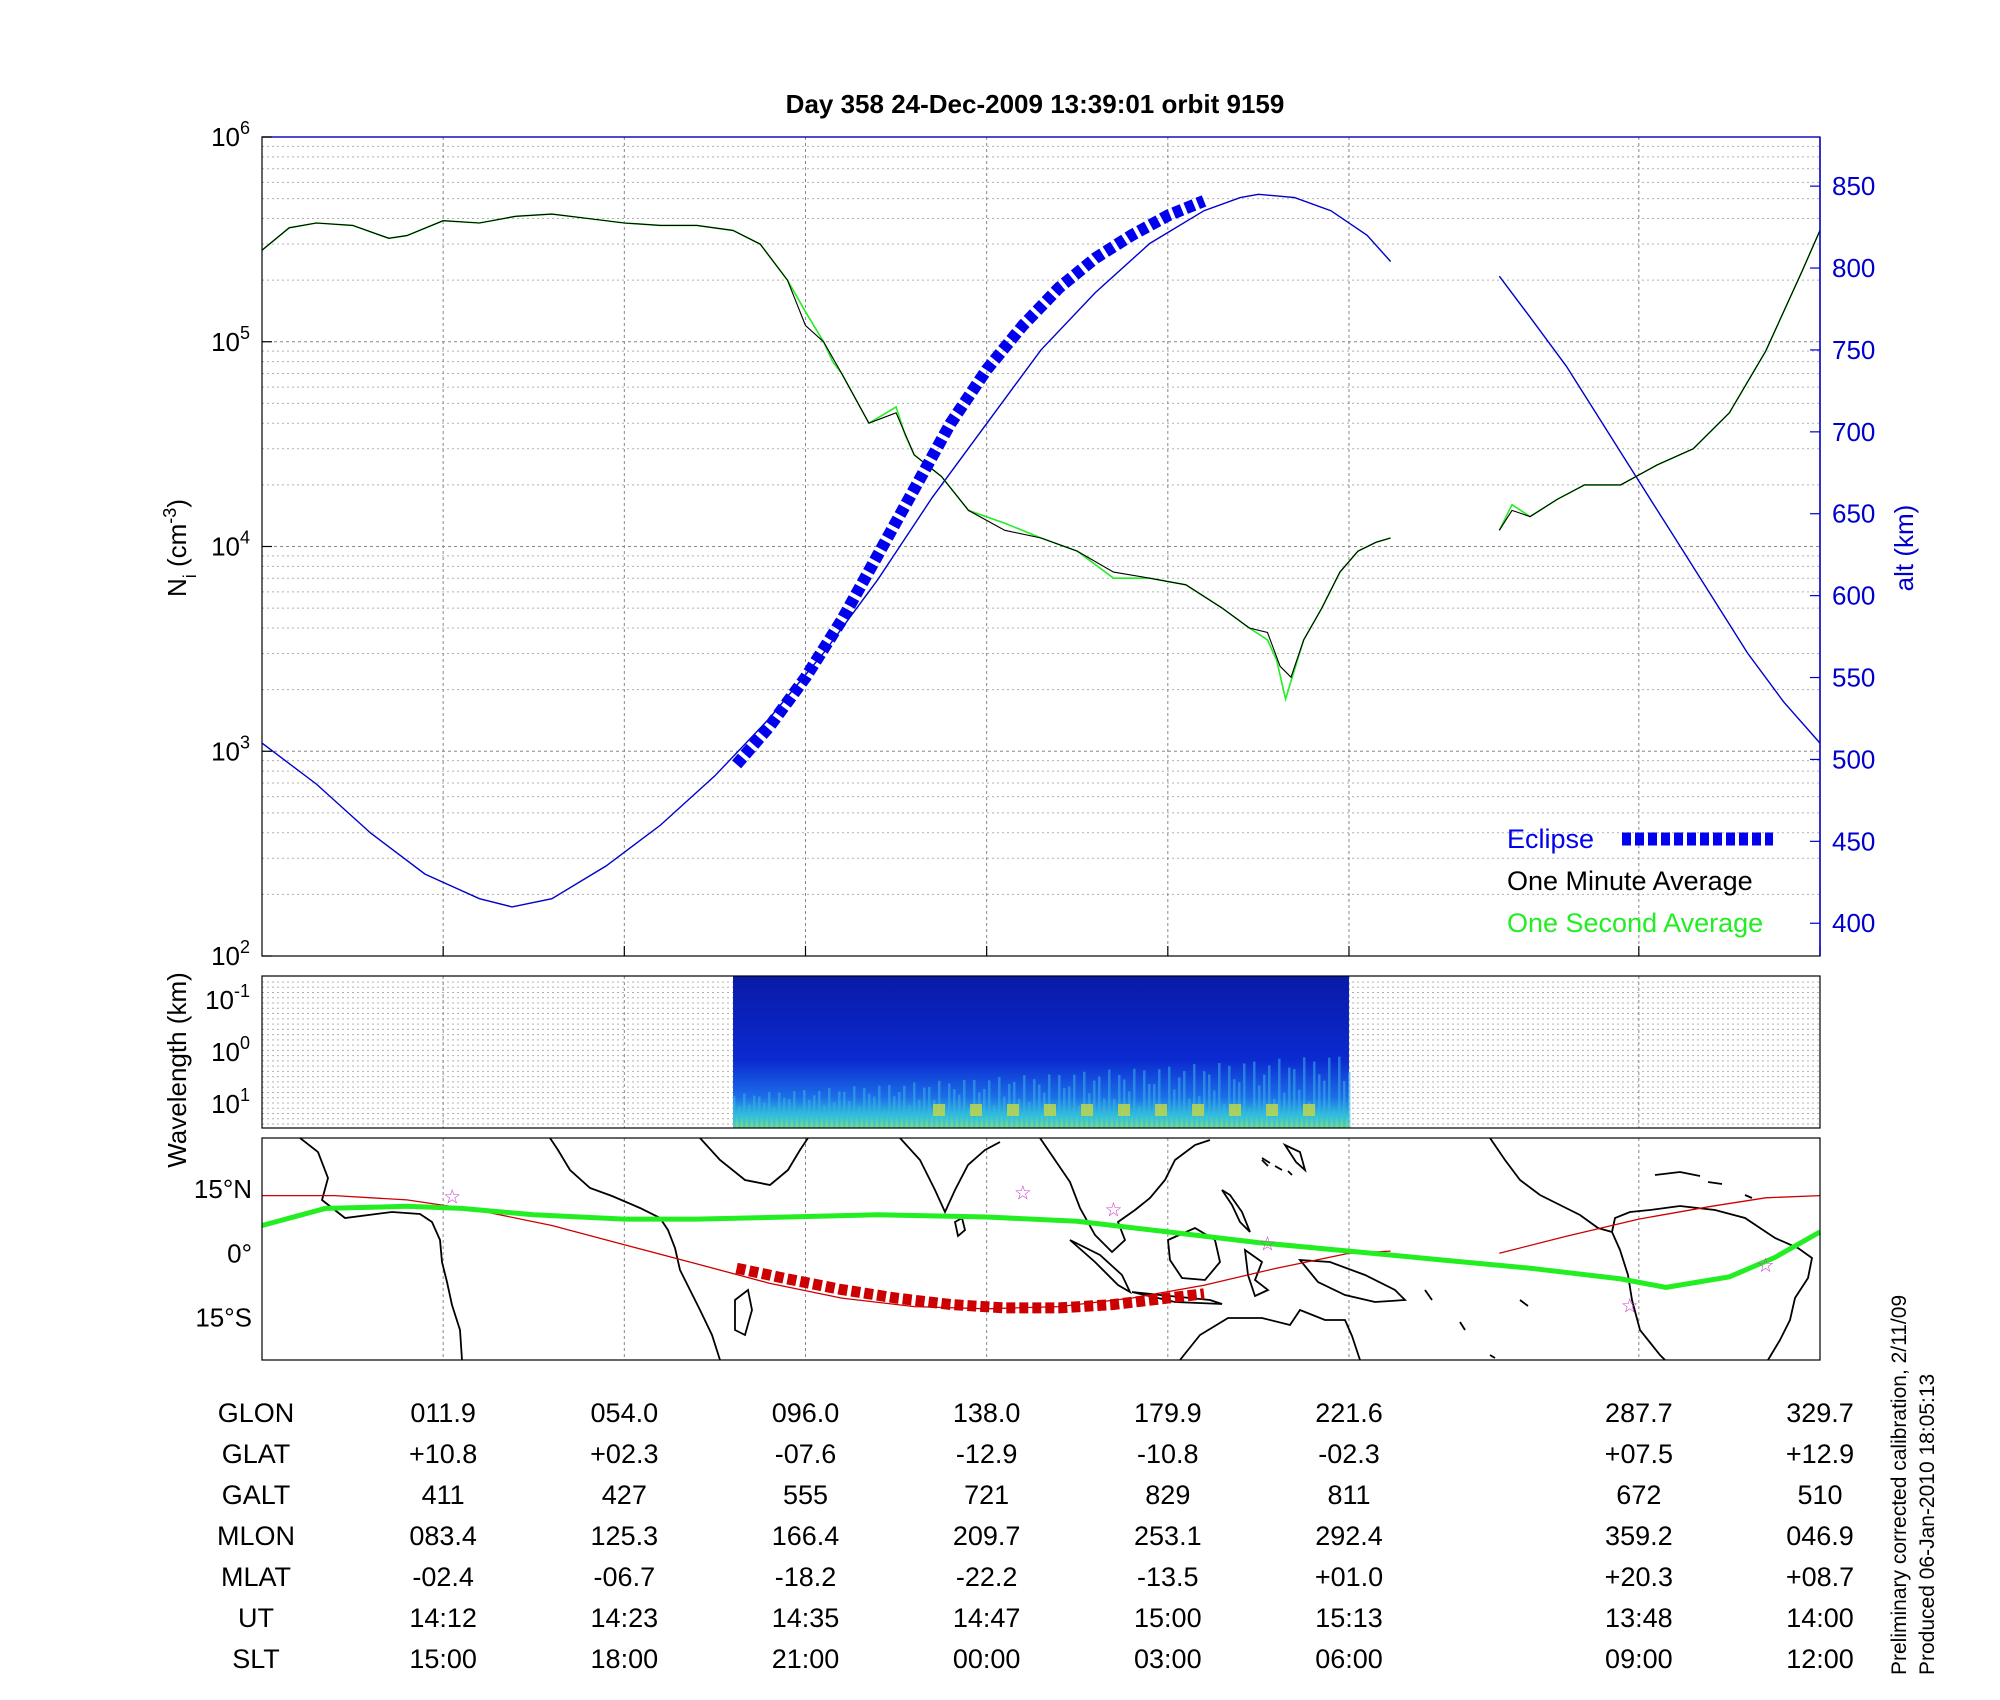 This screenshot has height=1700, width=2000. I want to click on table-cell: 209.7, so click(987, 1536).